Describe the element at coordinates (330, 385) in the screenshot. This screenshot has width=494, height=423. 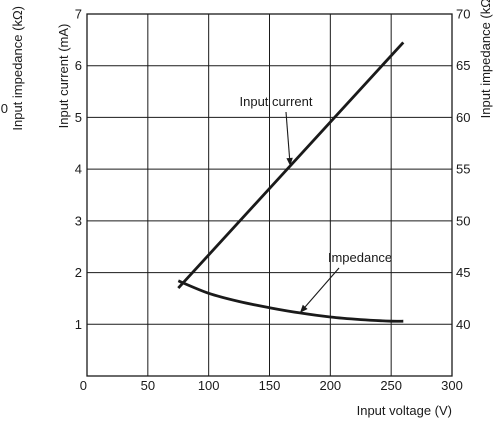
I see `x-tick-label: 200` at that location.